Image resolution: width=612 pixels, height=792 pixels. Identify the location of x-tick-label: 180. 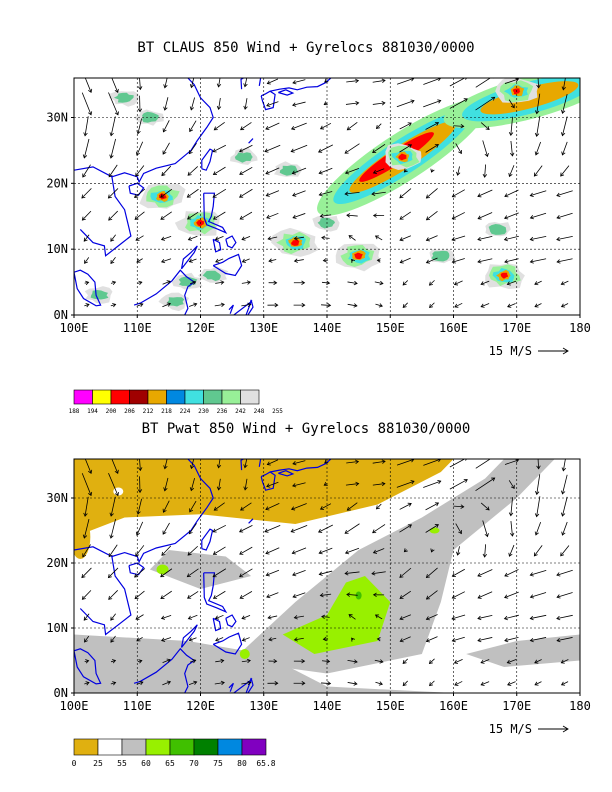
(580, 706).